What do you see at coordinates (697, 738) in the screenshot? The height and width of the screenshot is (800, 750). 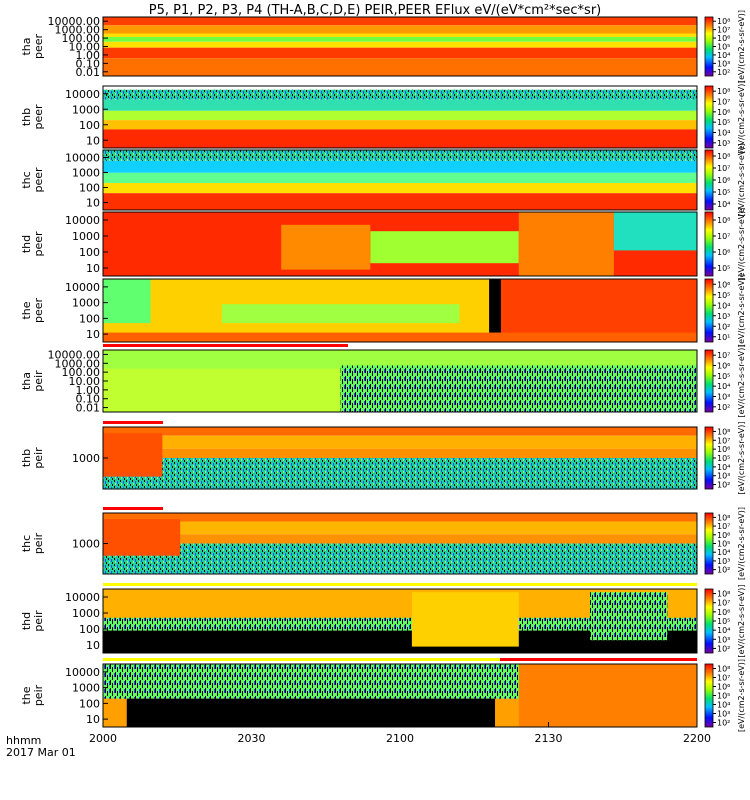 I see `x-tick-label: 2200` at bounding box center [697, 738].